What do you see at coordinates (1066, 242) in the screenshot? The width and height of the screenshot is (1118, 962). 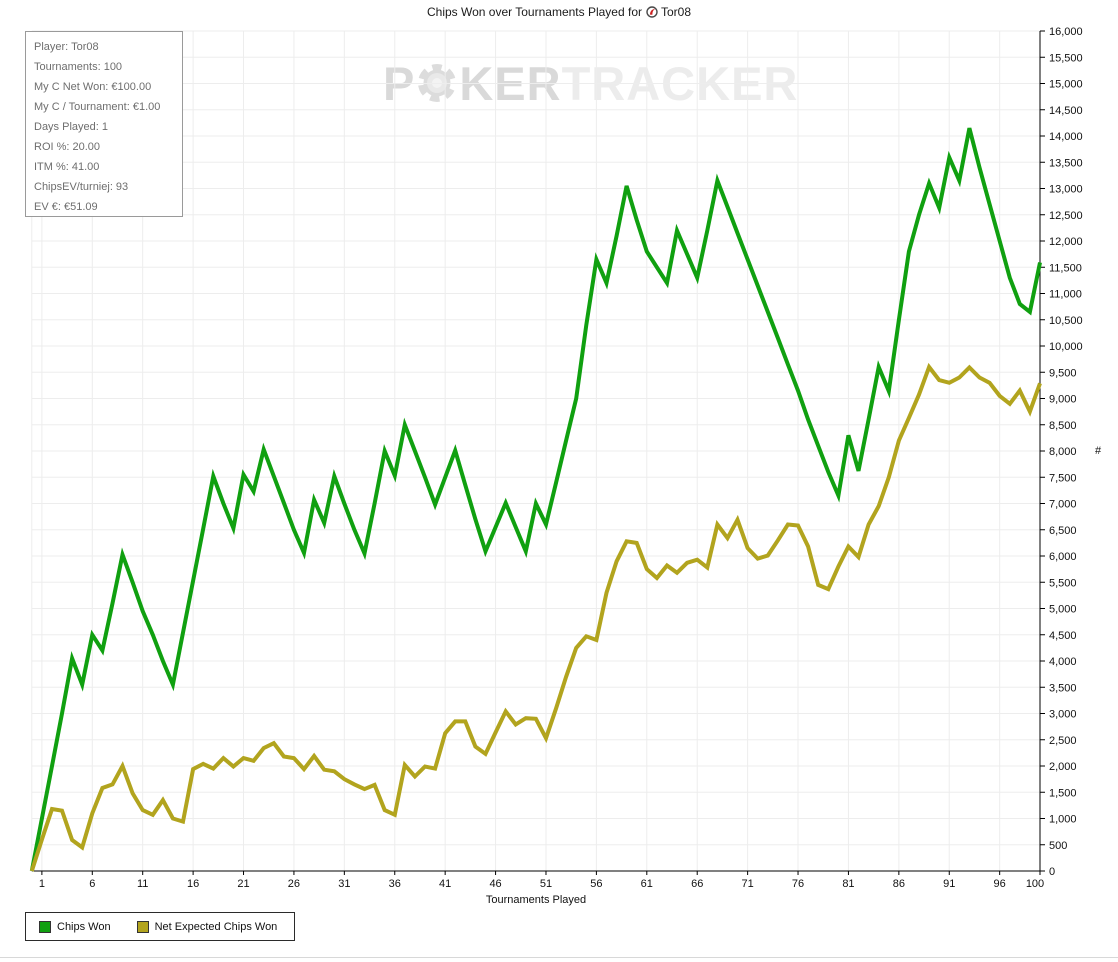 I see `svg-text: 12,000` at bounding box center [1066, 242].